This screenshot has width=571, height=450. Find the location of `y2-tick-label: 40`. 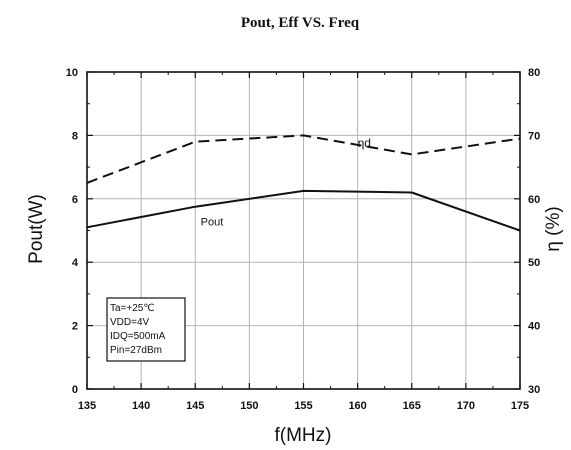

y2-tick-label: 40 is located at coordinates (534, 327).